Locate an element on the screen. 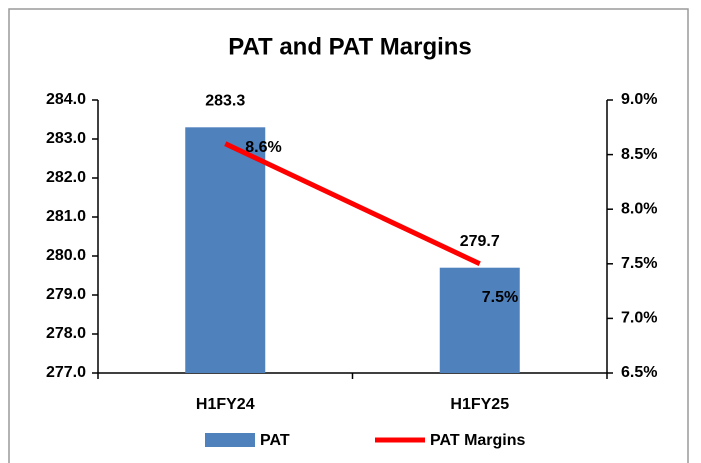  y-tick-label: 278.0 is located at coordinates (66, 333).